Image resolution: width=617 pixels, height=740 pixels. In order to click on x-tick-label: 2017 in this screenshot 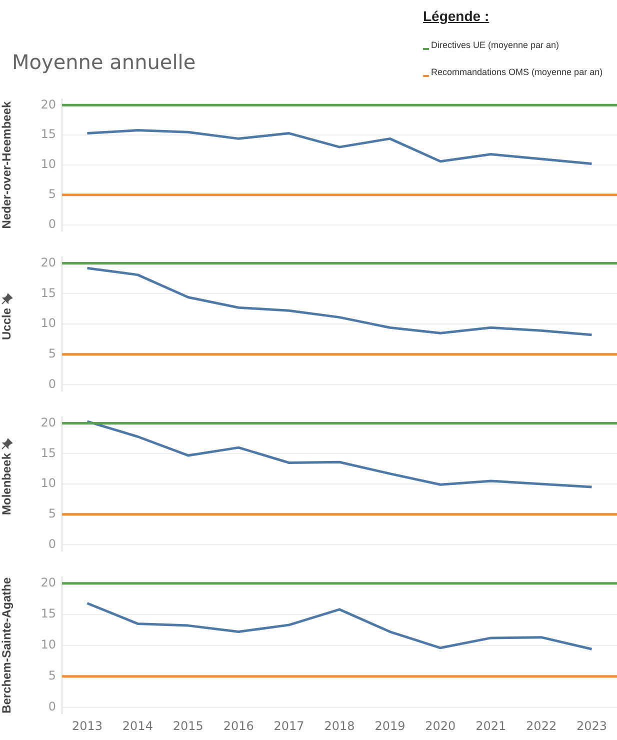, I will do `click(289, 725)`.